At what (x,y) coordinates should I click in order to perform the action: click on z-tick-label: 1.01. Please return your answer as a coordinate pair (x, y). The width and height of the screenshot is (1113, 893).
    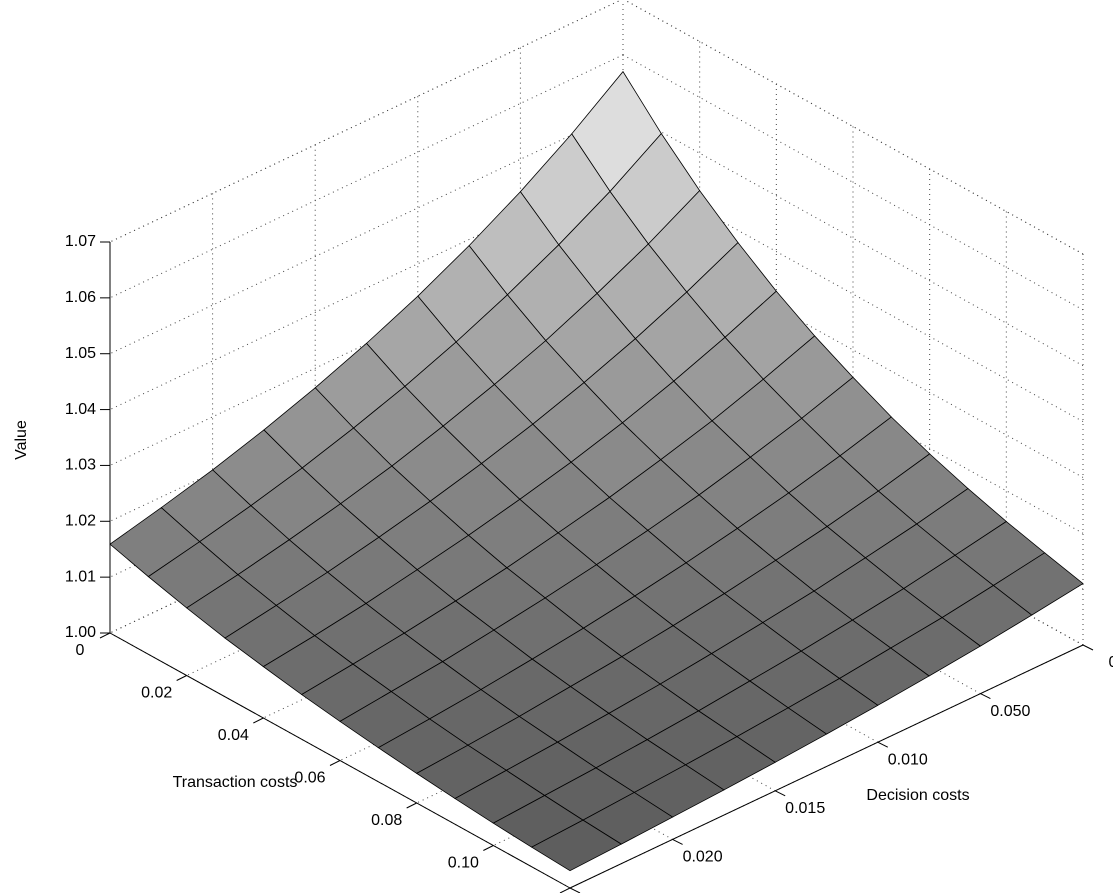
    Looking at the image, I should click on (80, 576).